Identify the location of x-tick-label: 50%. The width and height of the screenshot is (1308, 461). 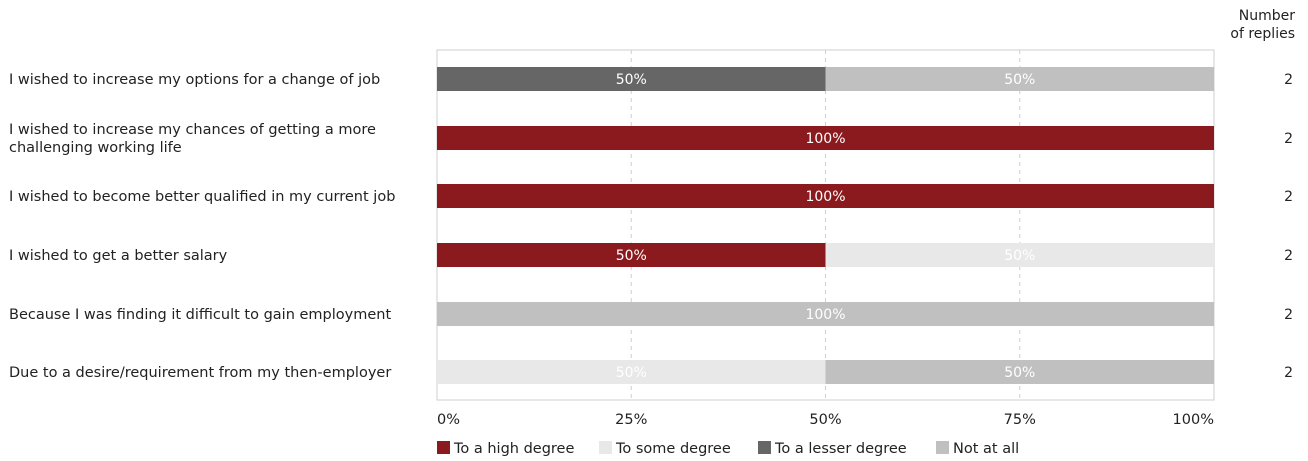
(825, 420).